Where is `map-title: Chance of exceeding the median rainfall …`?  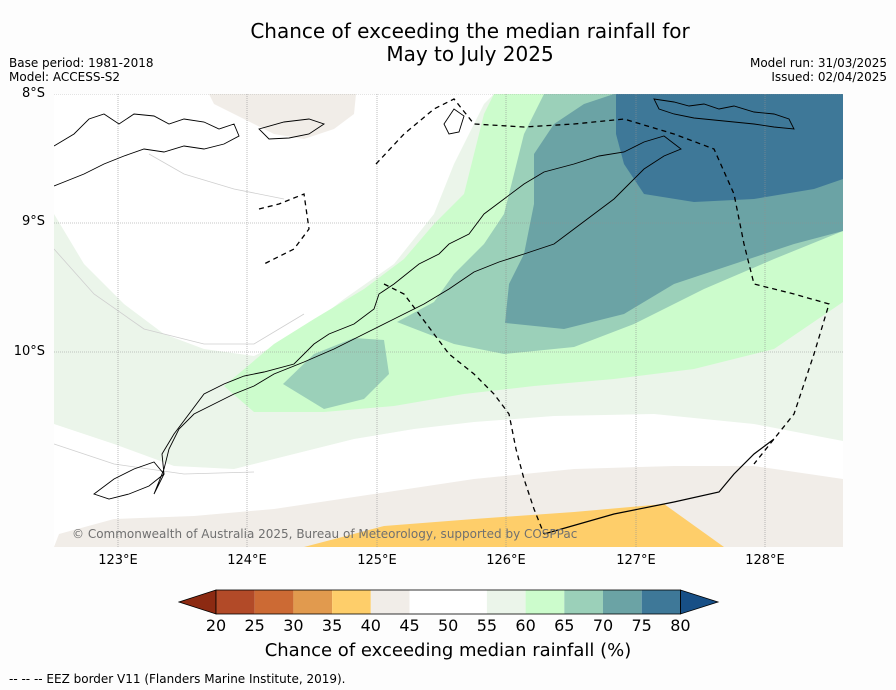 map-title: Chance of exceeding the median rainfall … is located at coordinates (448, 43).